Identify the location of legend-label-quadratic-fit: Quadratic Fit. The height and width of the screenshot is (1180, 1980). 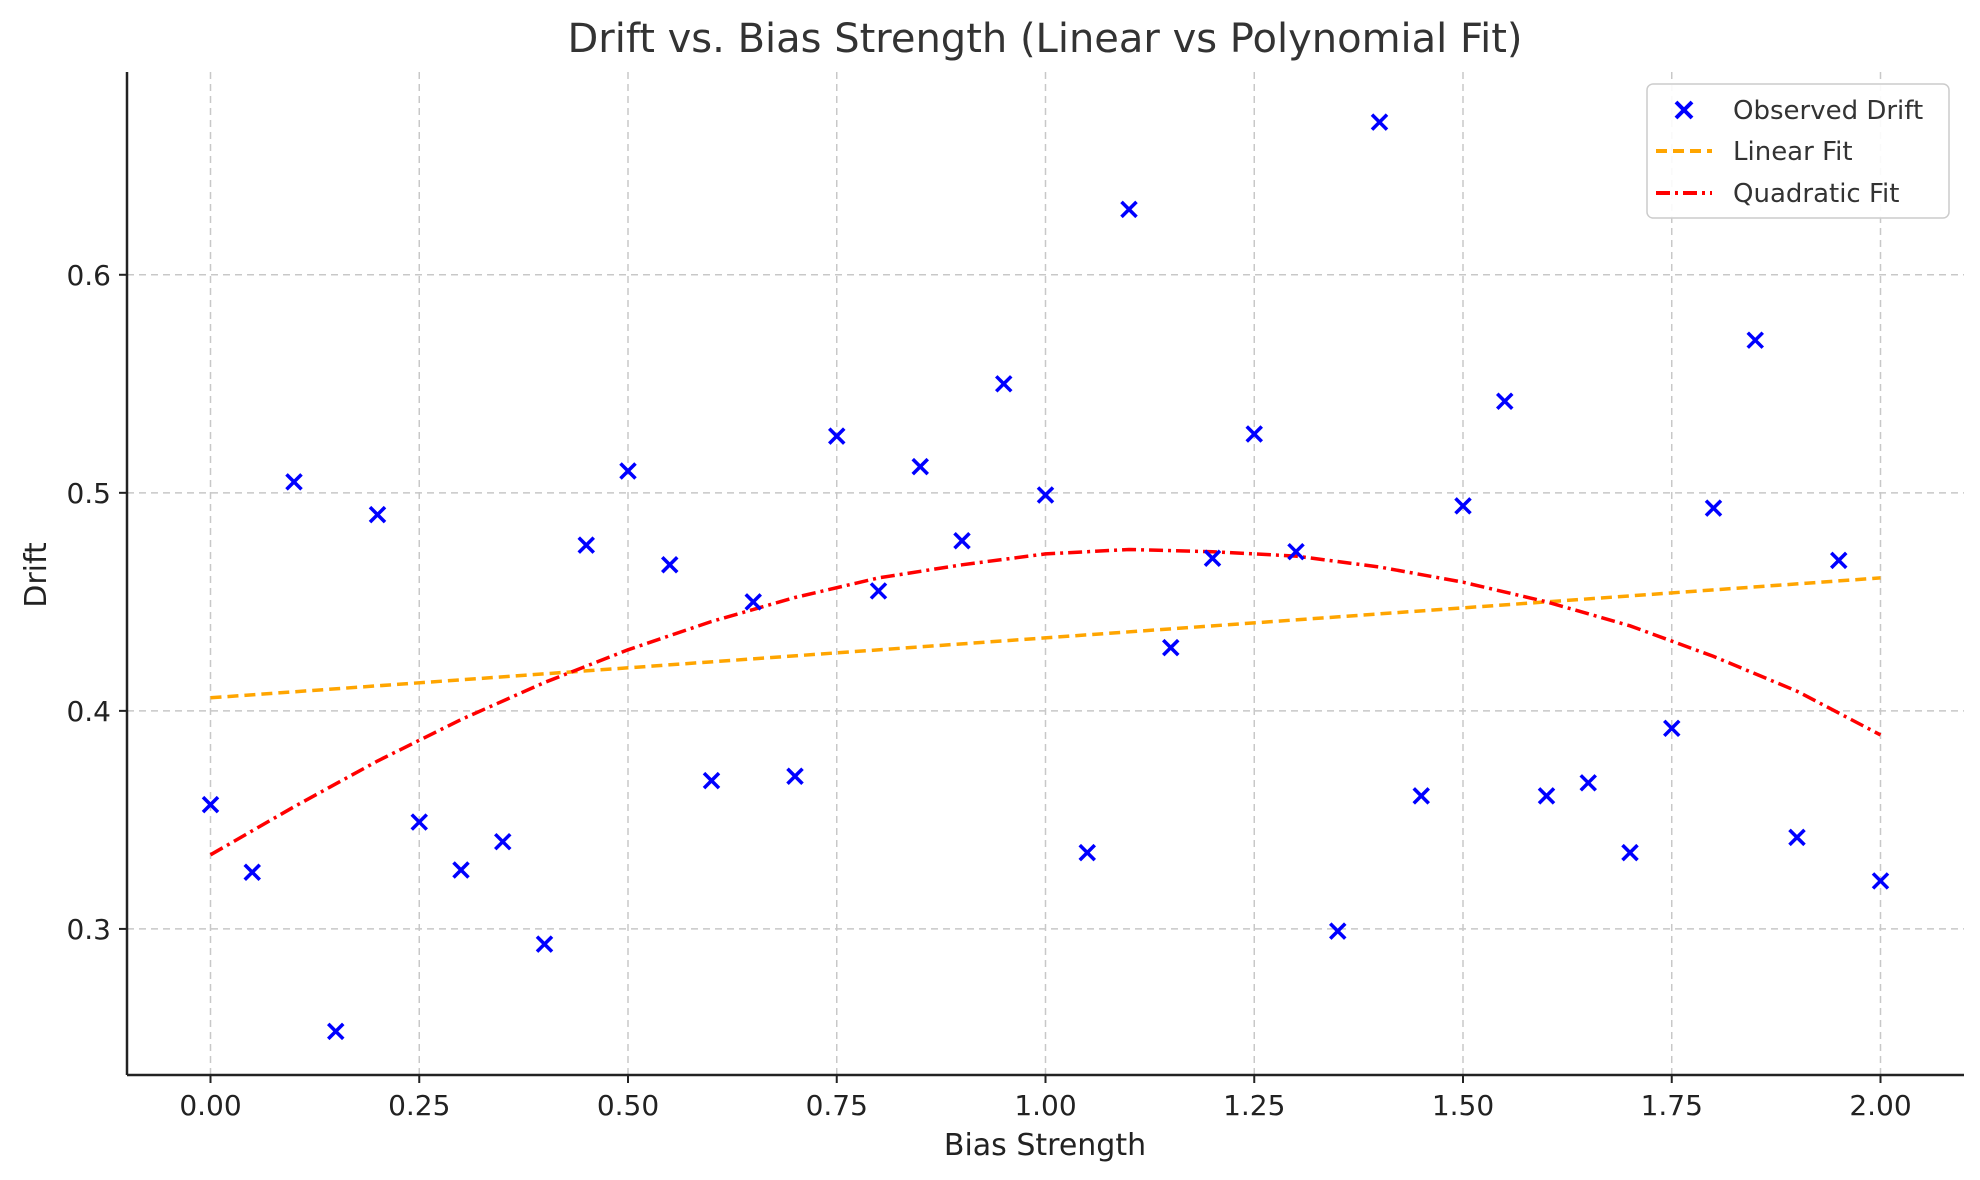
(1816, 194).